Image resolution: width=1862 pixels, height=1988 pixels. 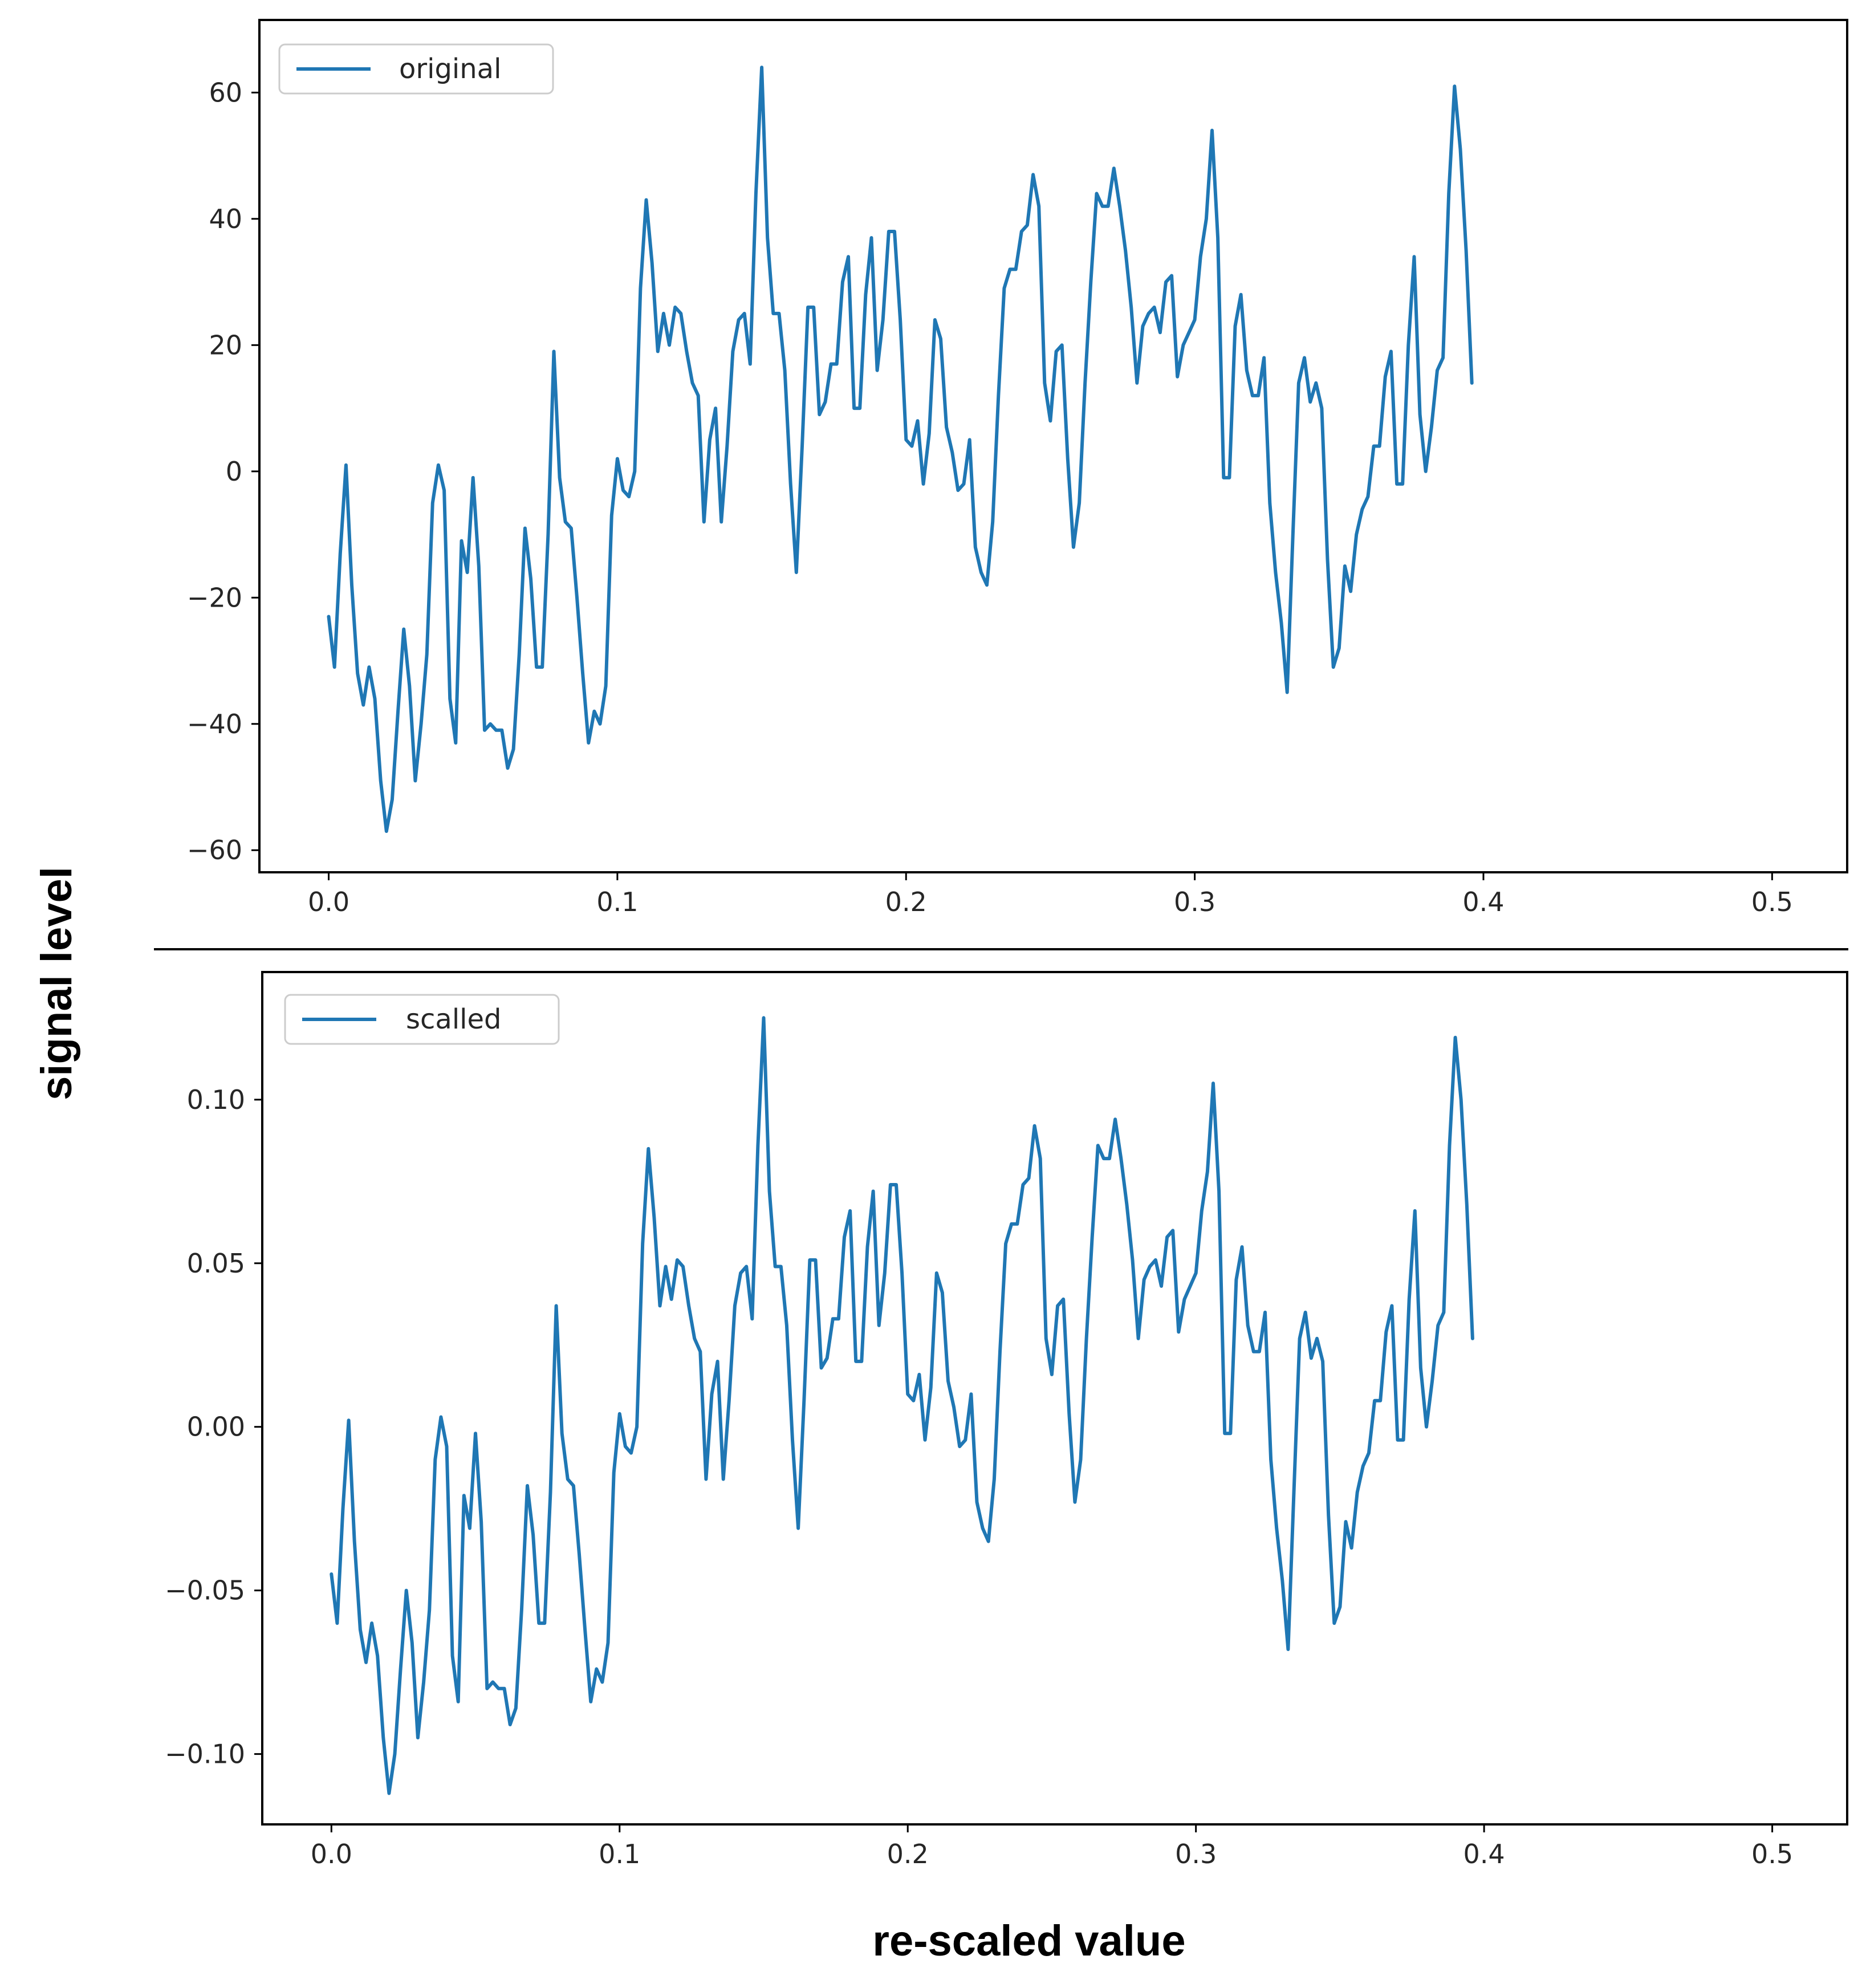 I want to click on top-y-ticks: 60 40 20 0 −20 −40 −60, so click(x=223, y=471).